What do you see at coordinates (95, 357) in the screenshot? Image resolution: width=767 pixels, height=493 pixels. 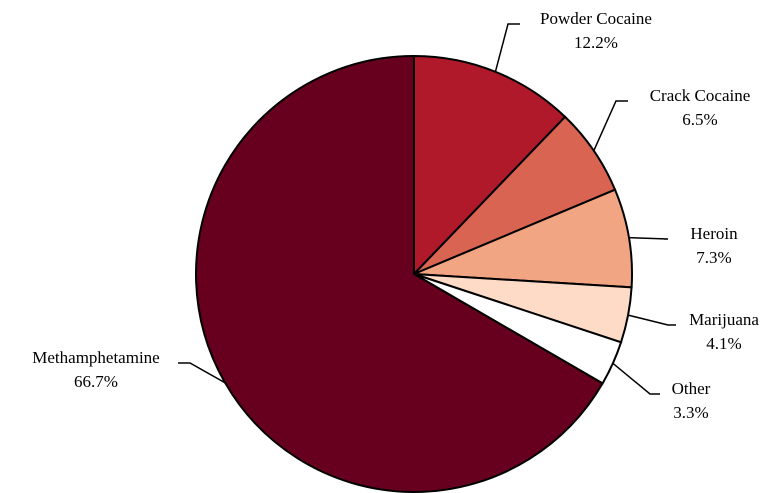 I see `label-methamphetamine-name: Methamphetamine` at bounding box center [95, 357].